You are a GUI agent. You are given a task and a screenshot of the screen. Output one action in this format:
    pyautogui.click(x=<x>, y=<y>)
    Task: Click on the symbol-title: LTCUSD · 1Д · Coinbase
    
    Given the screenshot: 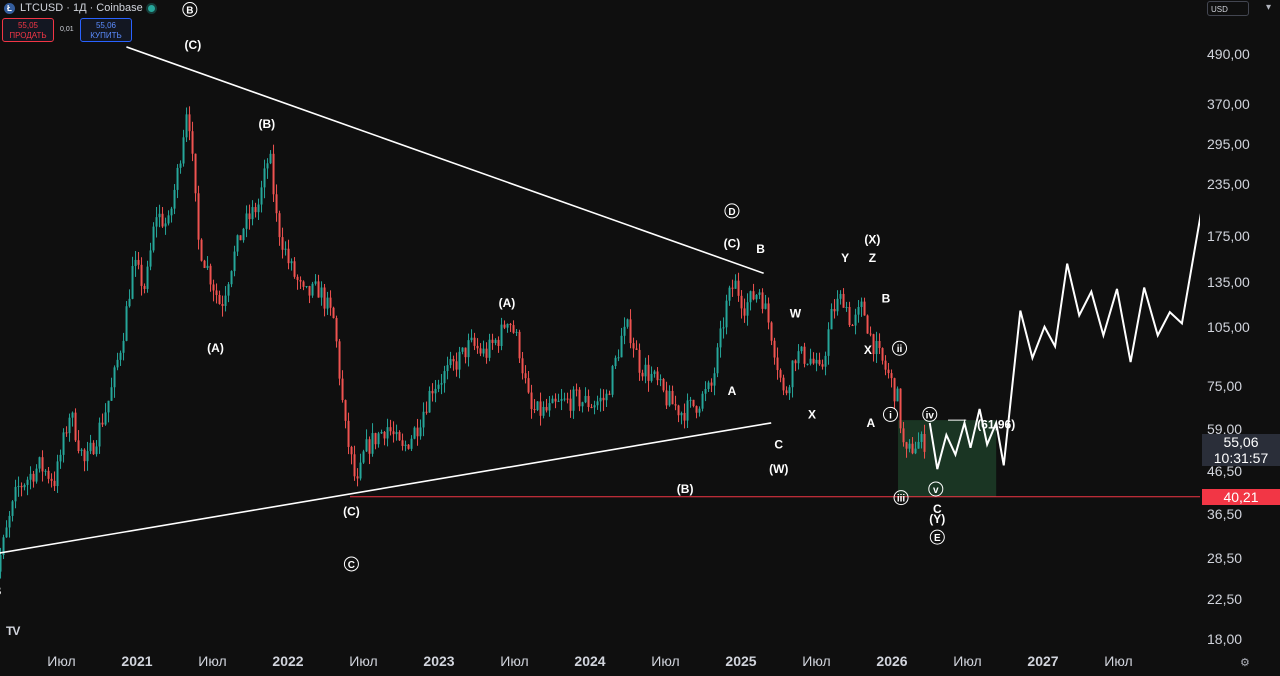 What is the action you would take?
    pyautogui.click(x=81, y=8)
    